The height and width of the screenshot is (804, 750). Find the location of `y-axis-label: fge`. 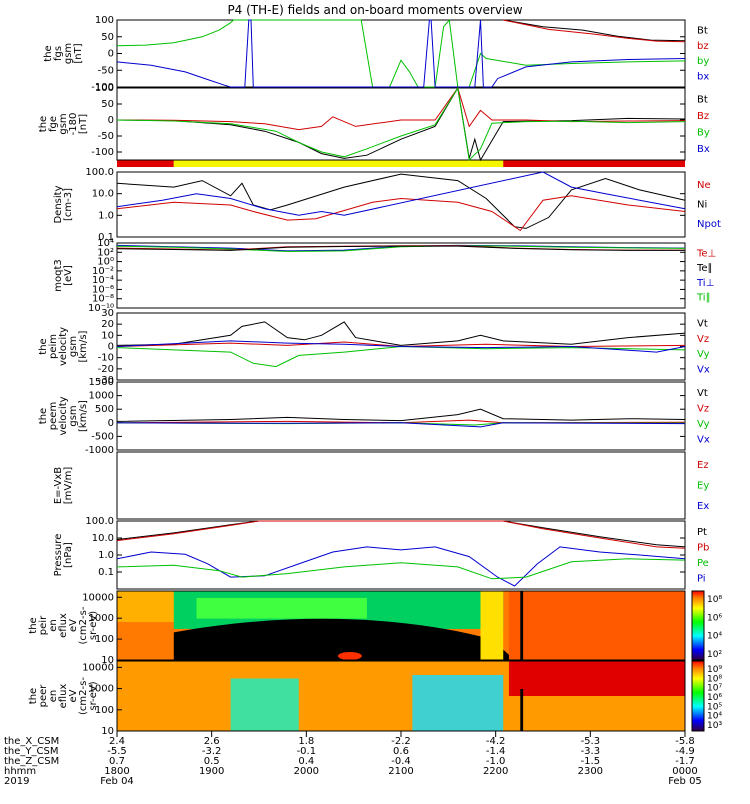

y-axis-label: fge is located at coordinates (53, 124).